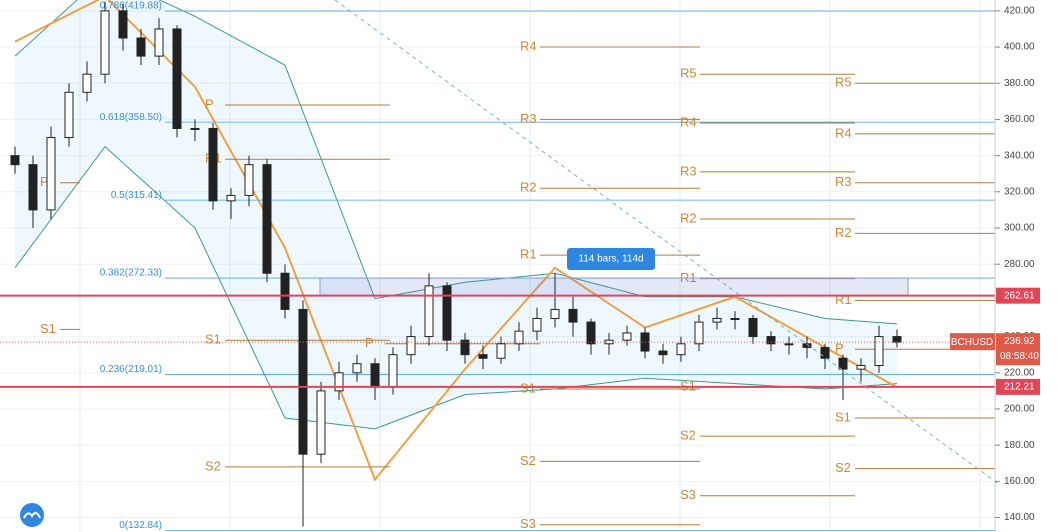 This screenshot has width=1058, height=532. Describe the element at coordinates (1019, 445) in the screenshot. I see `y-tick-label: 180.00` at that location.